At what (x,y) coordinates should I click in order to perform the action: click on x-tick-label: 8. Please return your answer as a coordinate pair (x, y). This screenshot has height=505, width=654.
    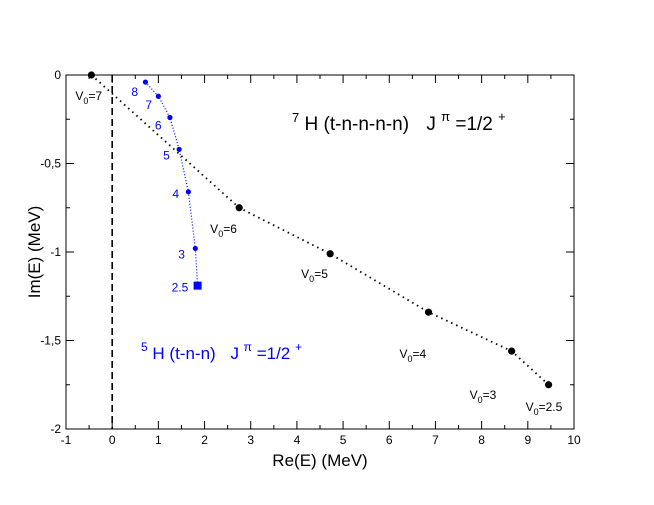
    Looking at the image, I should click on (481, 440).